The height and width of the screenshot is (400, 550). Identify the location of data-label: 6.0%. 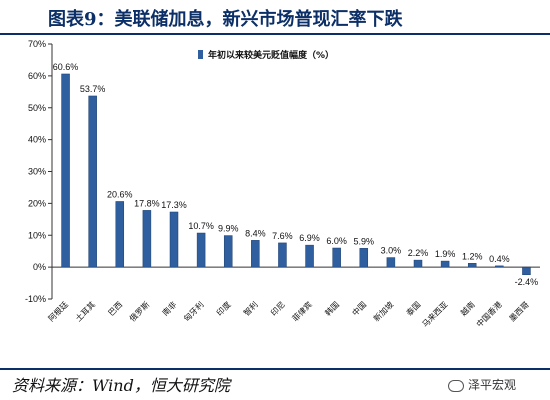
(336, 241).